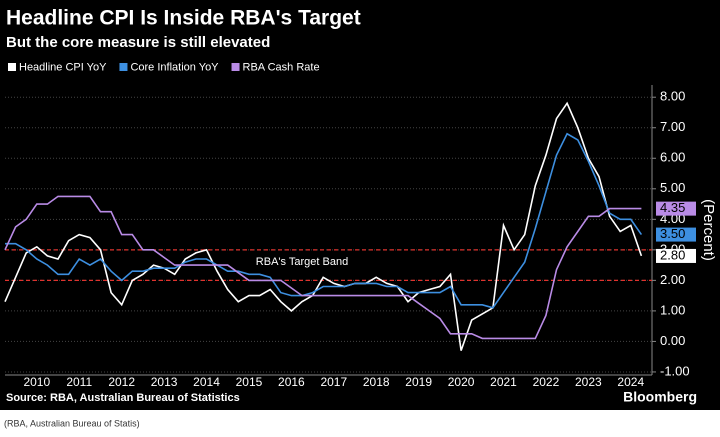 The image size is (720, 437). Describe the element at coordinates (183, 18) in the screenshot. I see `chart-title: Headline CPI Is Inside RBA's Target` at that location.